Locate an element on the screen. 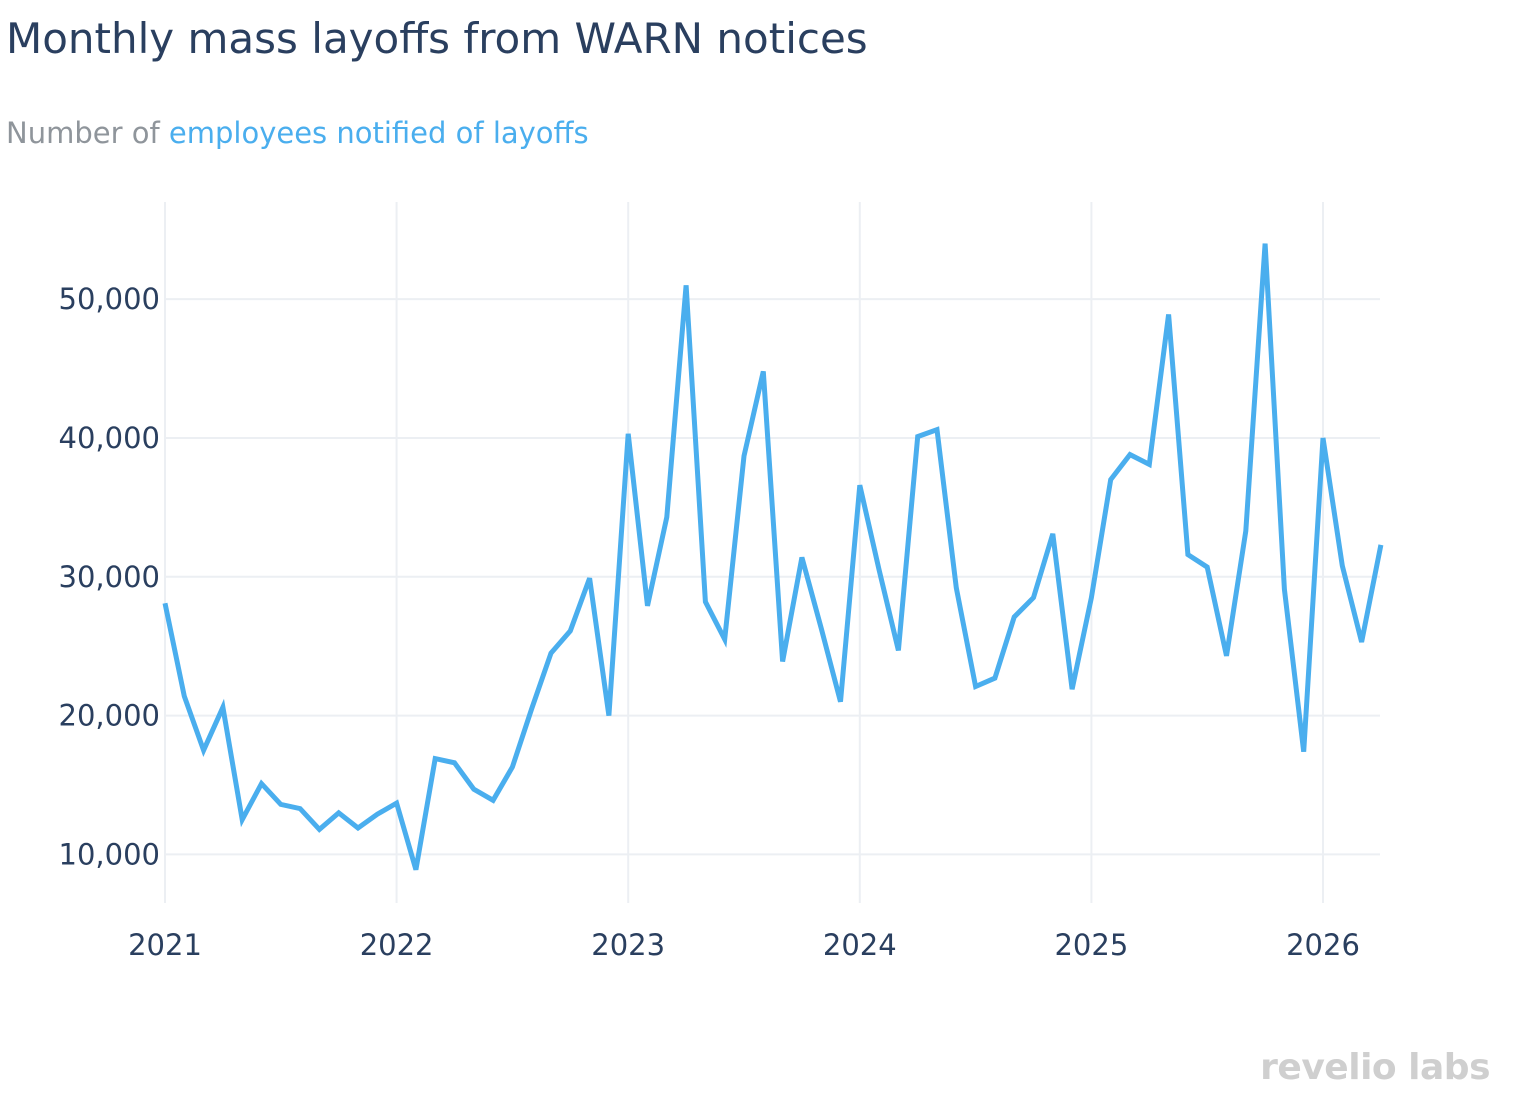 This screenshot has height=1102, width=1526. chart-title: Monthly mass layoffs from WARN notices is located at coordinates (437, 38).